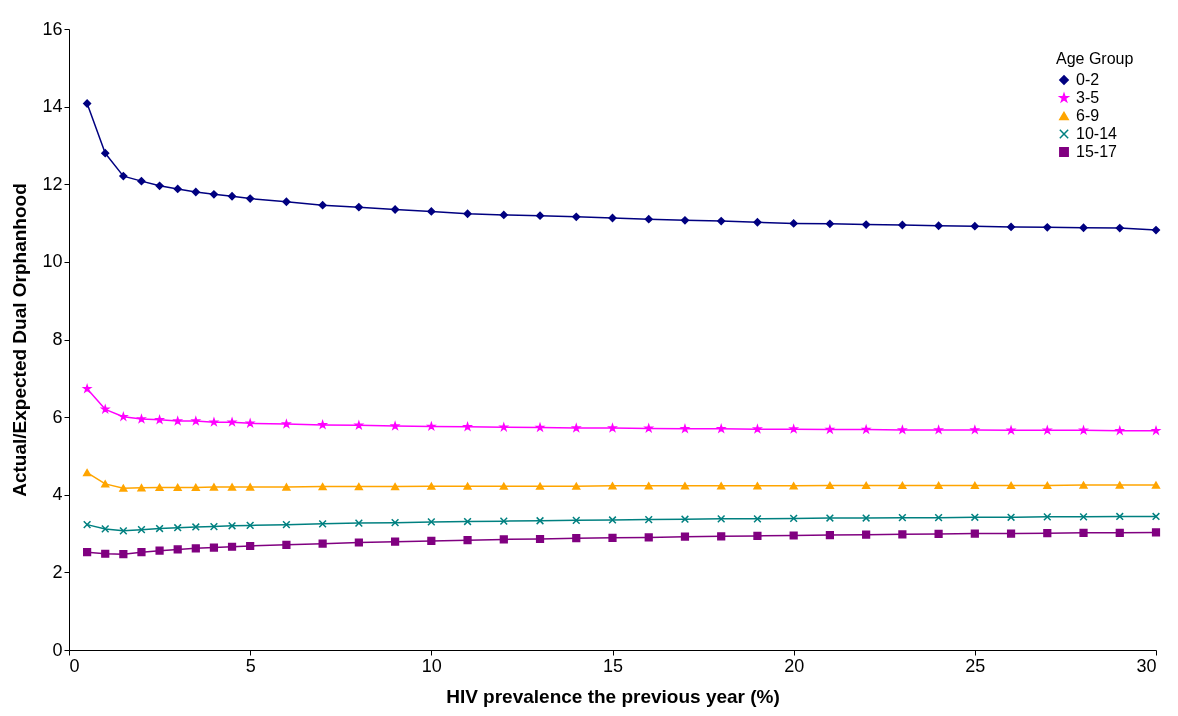  What do you see at coordinates (57, 494) in the screenshot?
I see `y-tick-label: 4` at bounding box center [57, 494].